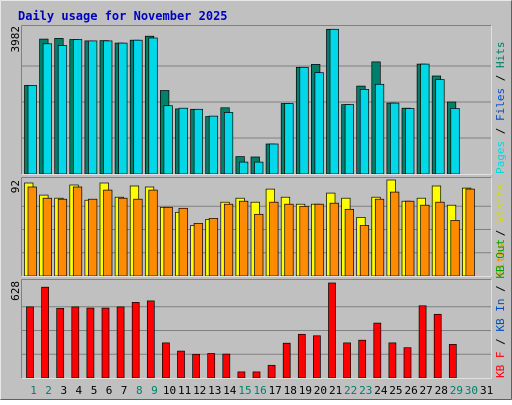  I want to click on x-tick-label-day-27: 27, so click(425, 390).